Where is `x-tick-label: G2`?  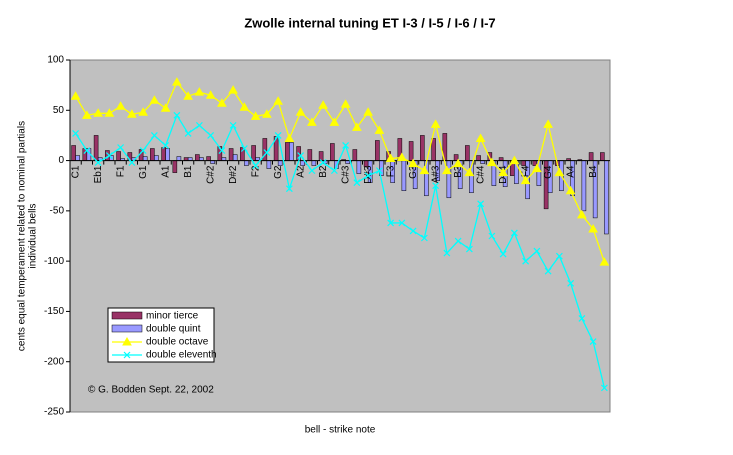 x-tick-label: G2 is located at coordinates (278, 172).